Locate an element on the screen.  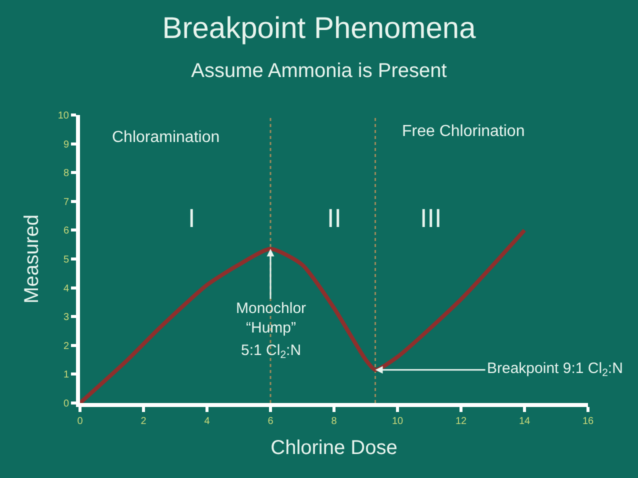
y-tick-label: 8 is located at coordinates (66, 174).